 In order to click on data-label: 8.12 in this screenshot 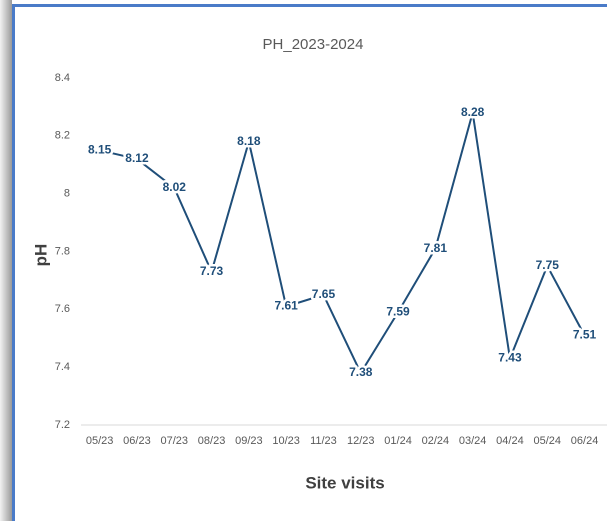, I will do `click(137, 158)`.